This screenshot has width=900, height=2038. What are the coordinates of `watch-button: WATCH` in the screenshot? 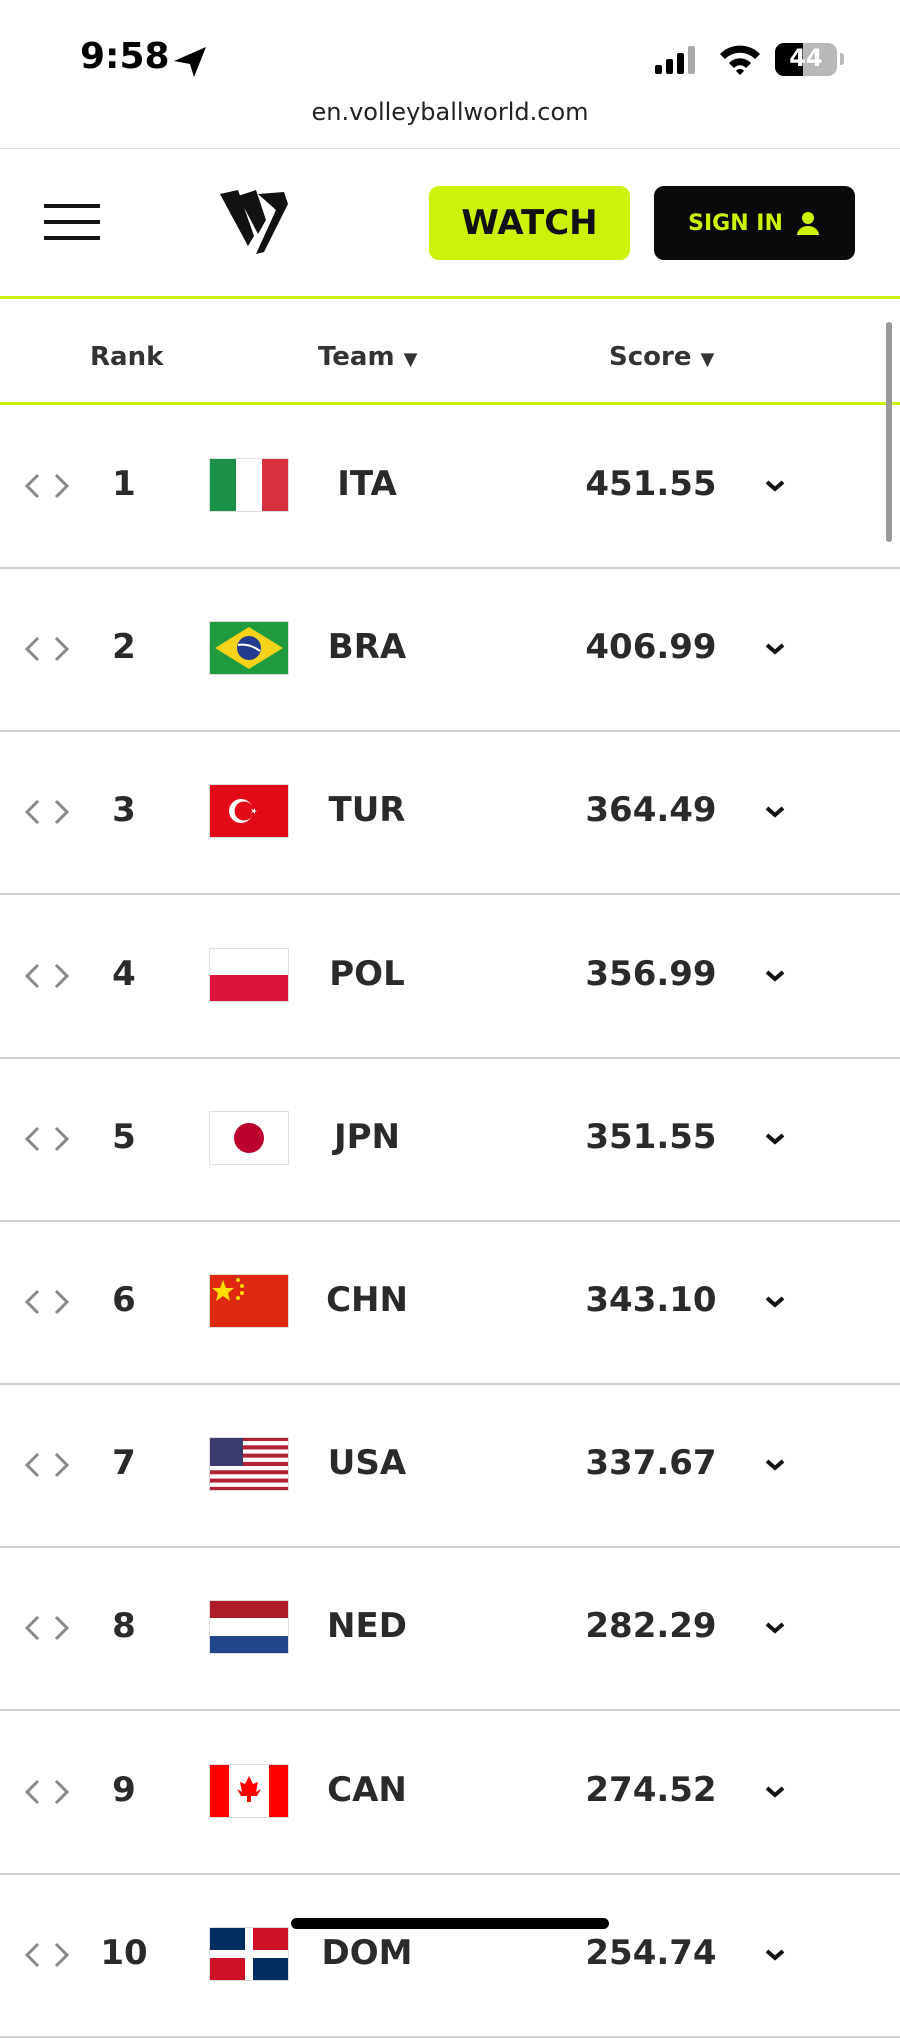 It's located at (529, 223).